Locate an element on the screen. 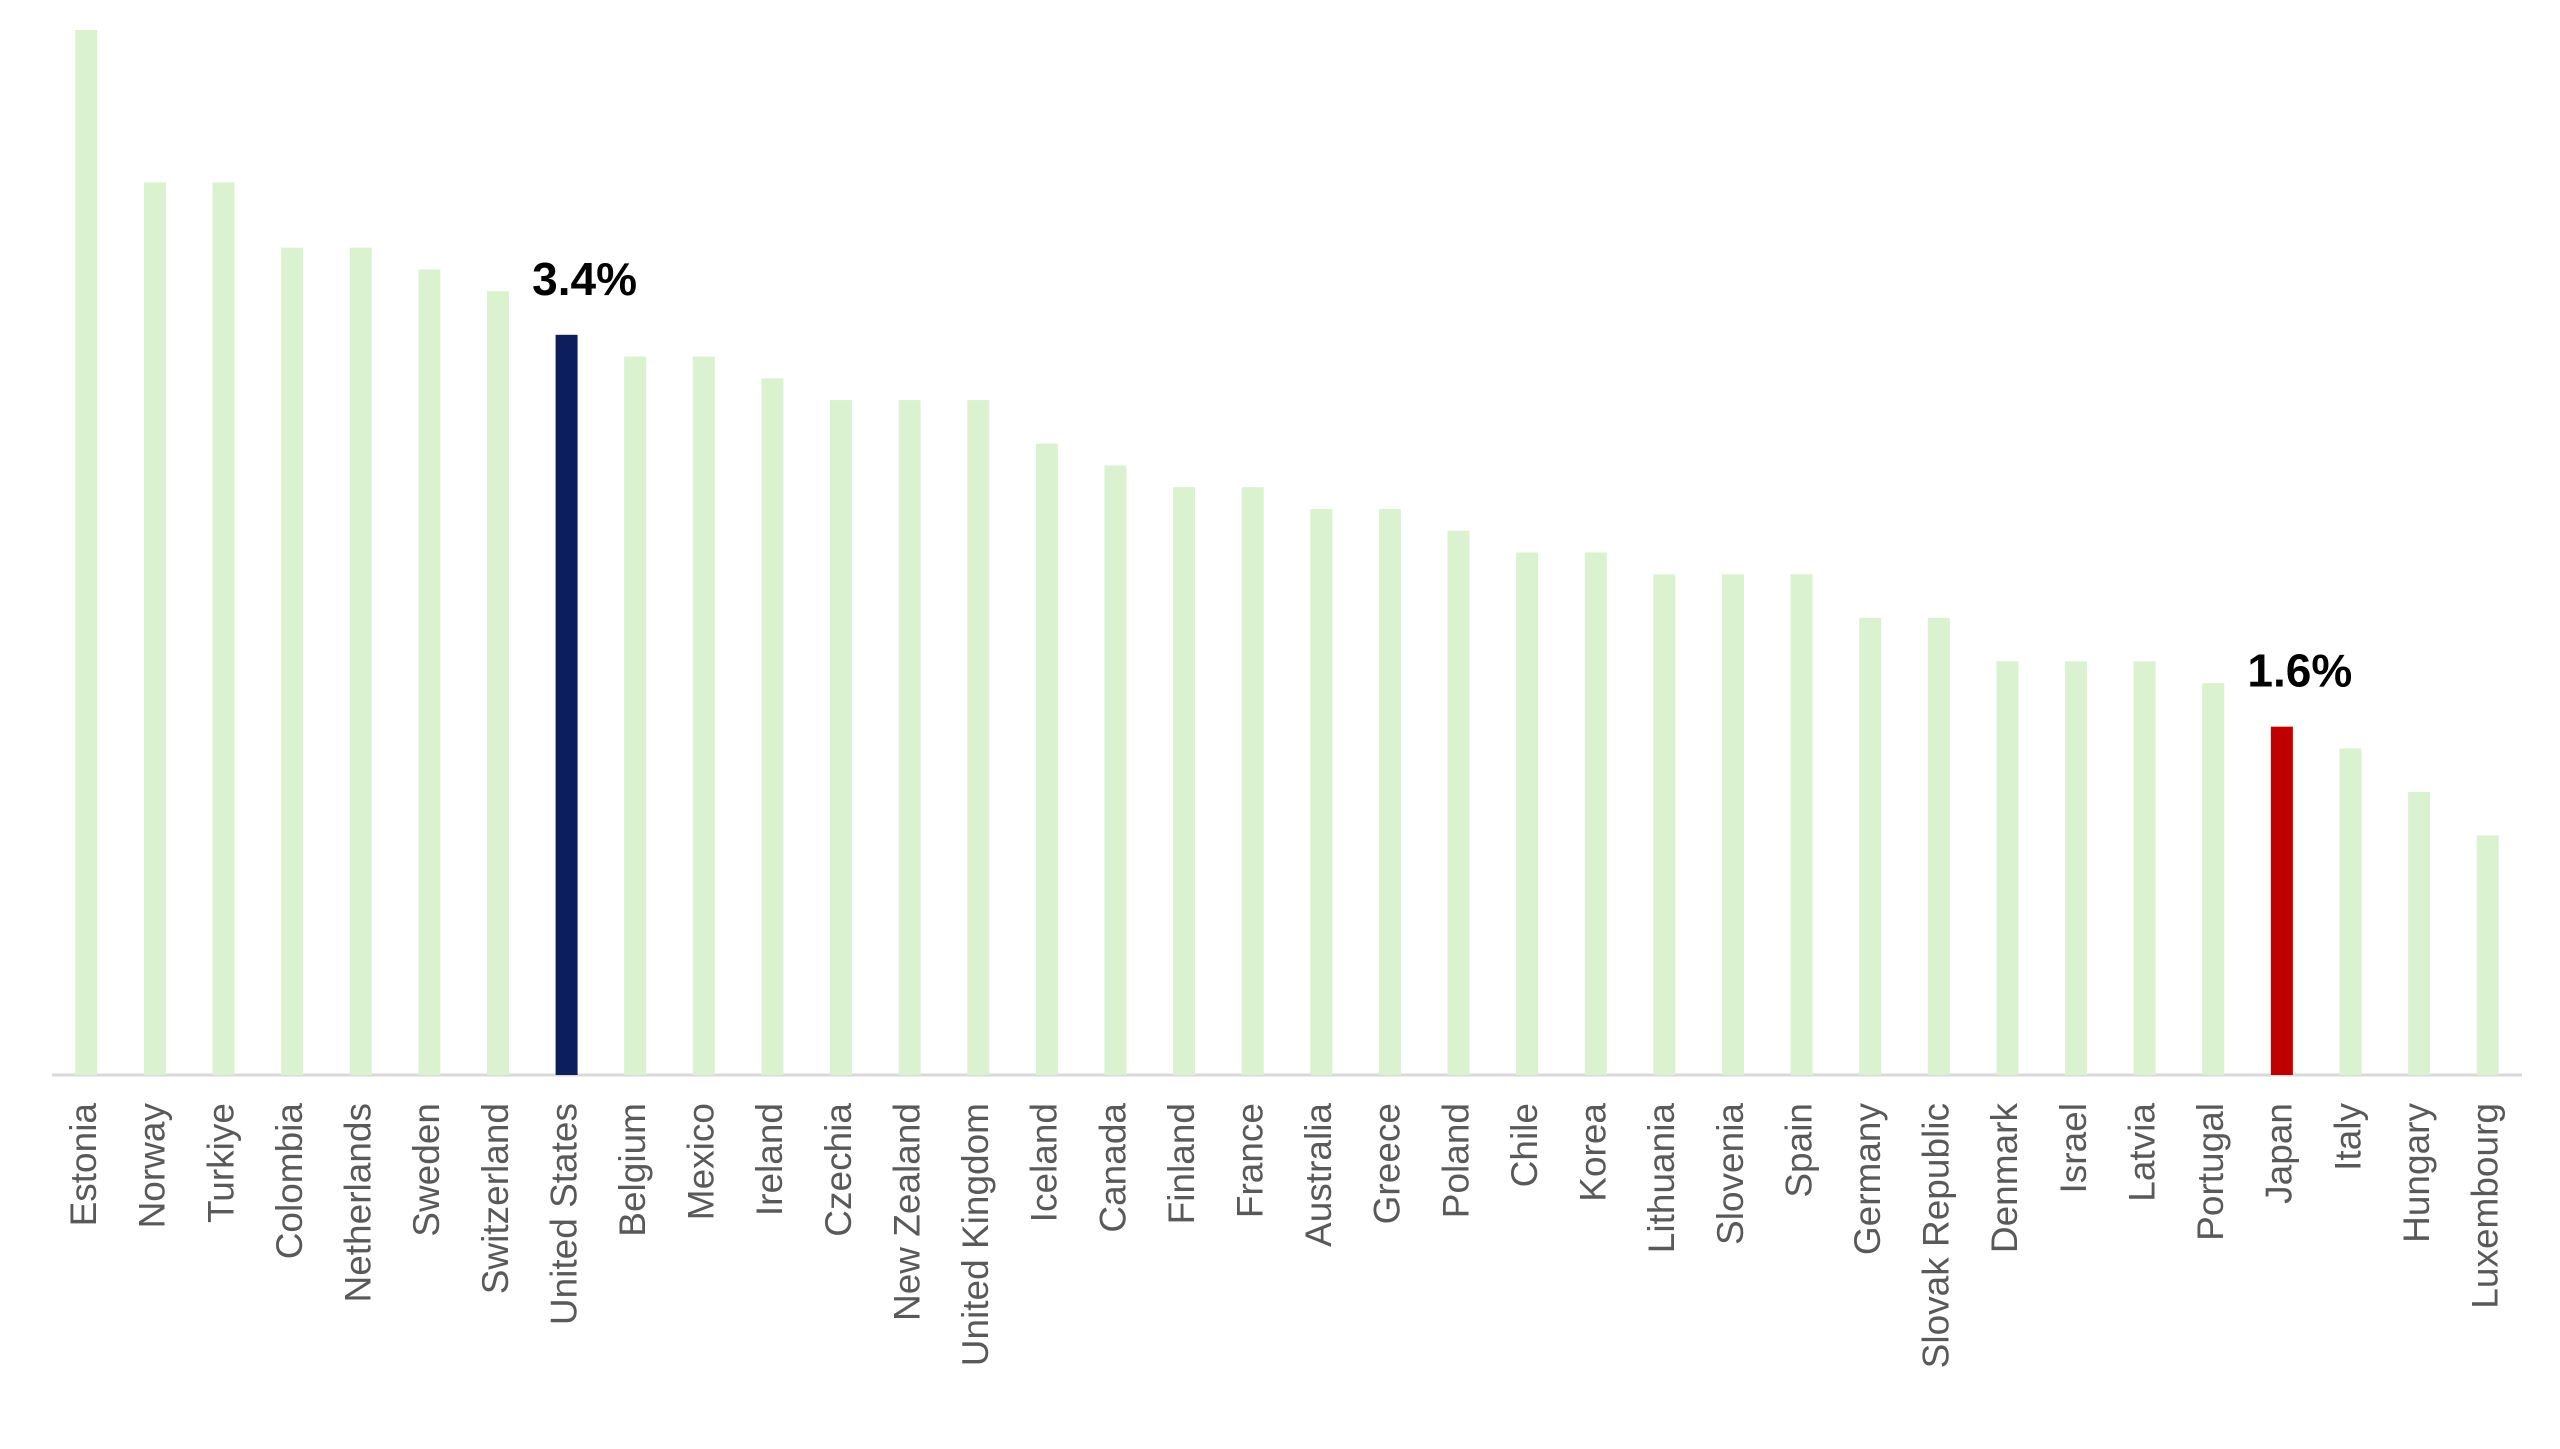 This screenshot has width=2560, height=1449. x-tick-label: Czechia is located at coordinates (838, 1170).